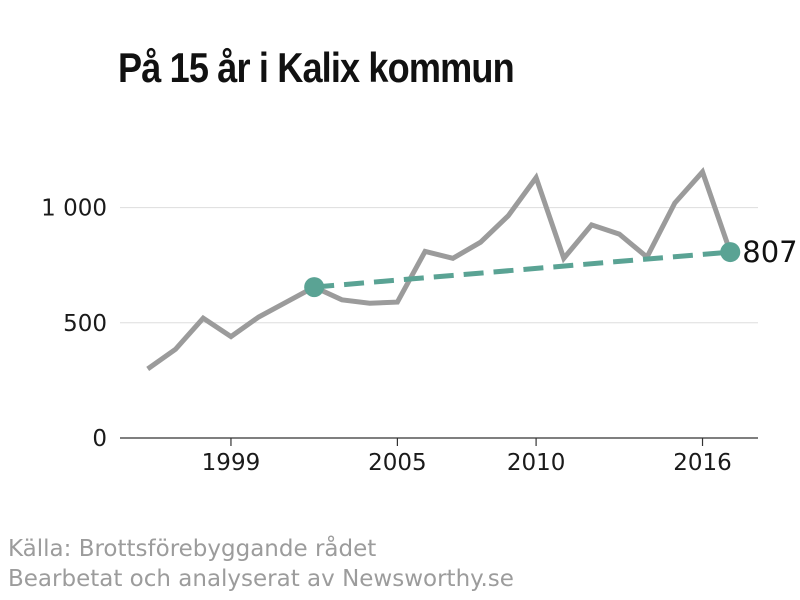 The width and height of the screenshot is (800, 600). Describe the element at coordinates (85, 324) in the screenshot. I see `y-tick-label: 500` at that location.